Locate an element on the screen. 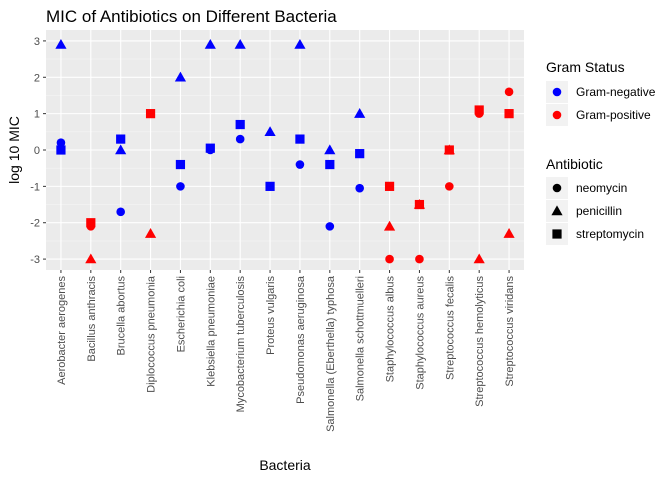 Image resolution: width=672 pixels, height=480 pixels. y-tick-label: 2 is located at coordinates (37, 78).